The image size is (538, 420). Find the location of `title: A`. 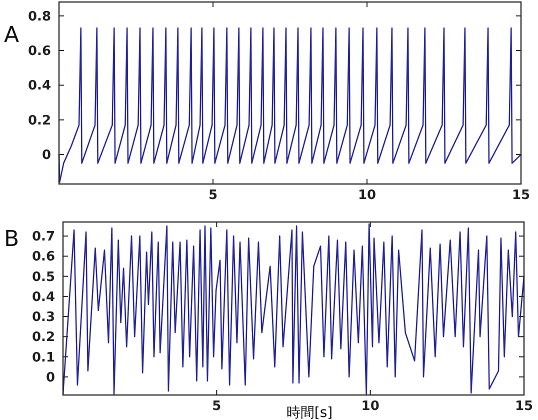

title: A is located at coordinates (12, 35).